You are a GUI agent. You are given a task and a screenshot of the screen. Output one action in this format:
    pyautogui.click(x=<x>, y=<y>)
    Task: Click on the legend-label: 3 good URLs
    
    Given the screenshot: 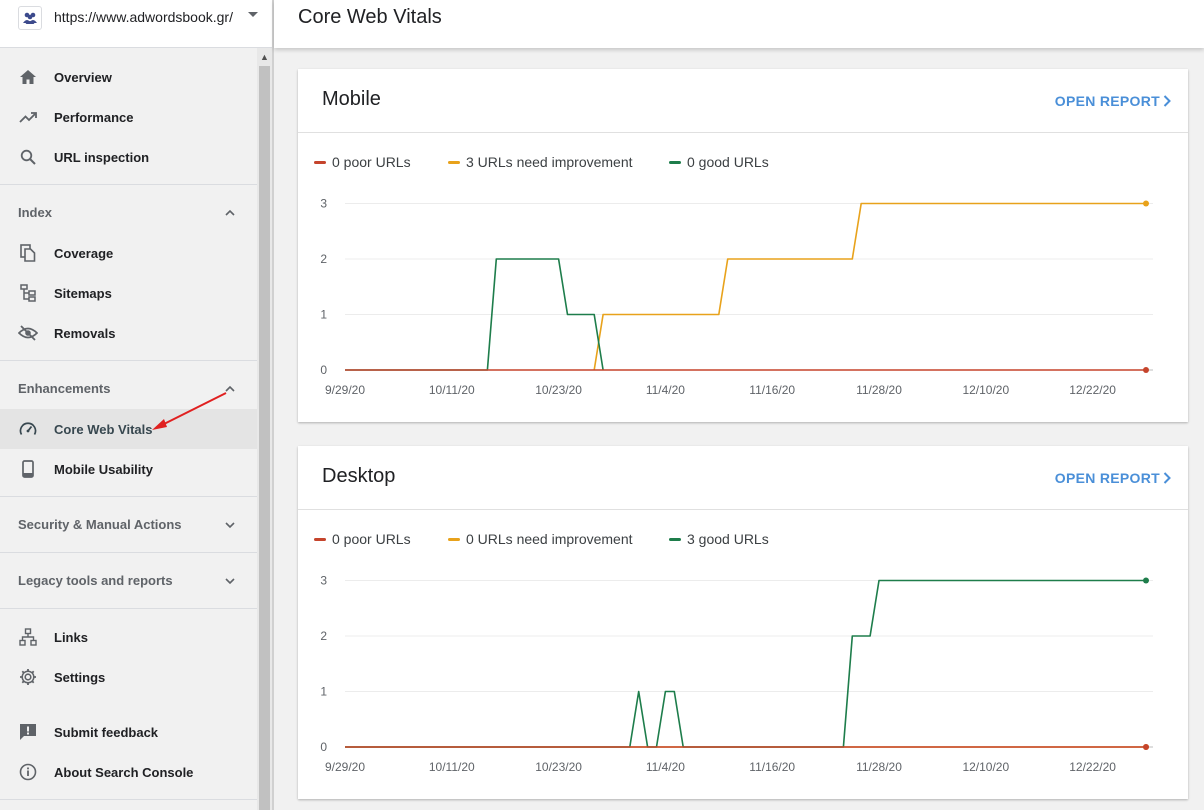 What is the action you would take?
    pyautogui.click(x=728, y=539)
    